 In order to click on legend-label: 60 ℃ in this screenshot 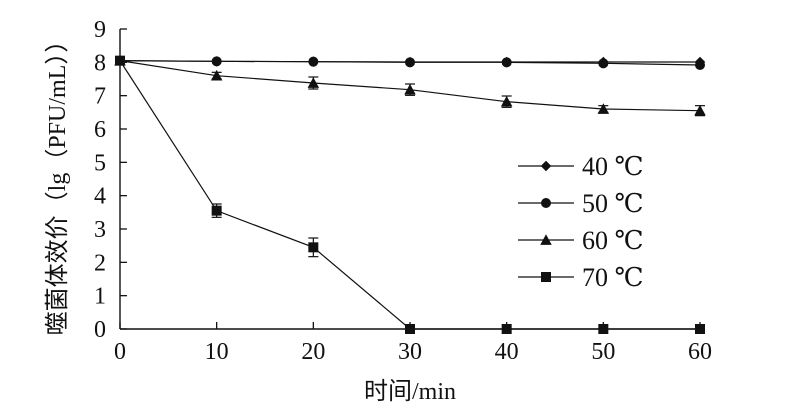, I will do `click(613, 240)`.